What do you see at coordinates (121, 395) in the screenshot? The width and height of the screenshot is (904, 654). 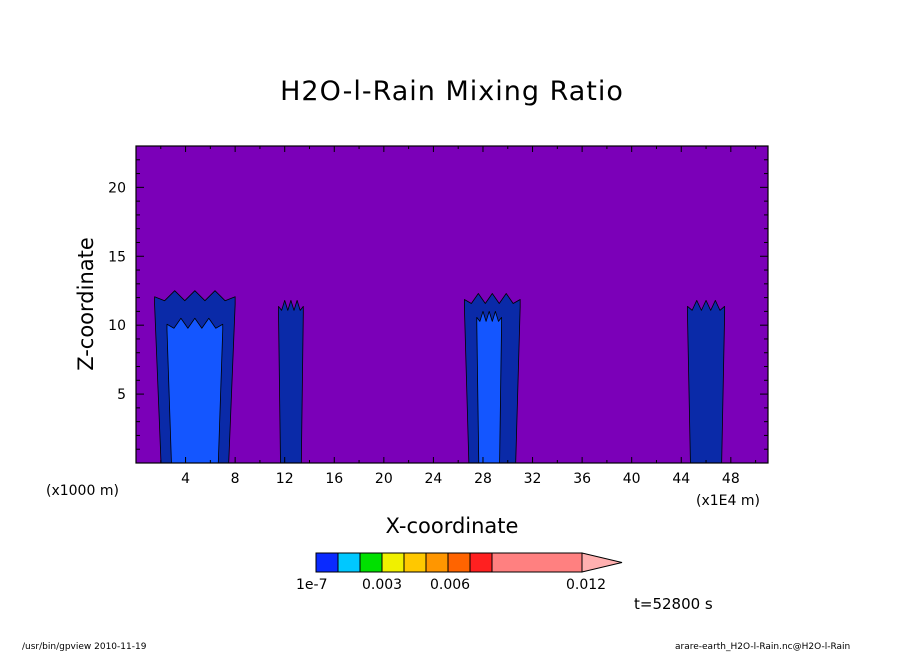 I see `y-tick-label-5: 5` at bounding box center [121, 395].